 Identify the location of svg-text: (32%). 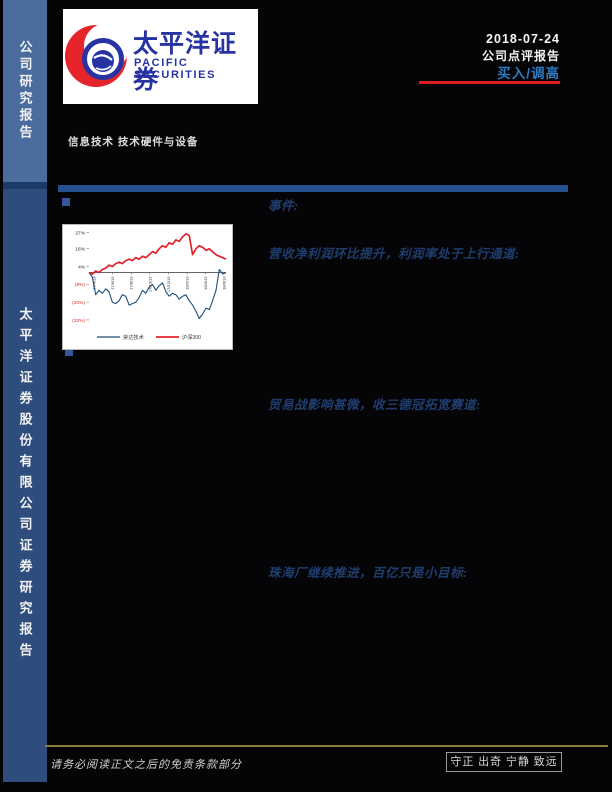
(78, 321).